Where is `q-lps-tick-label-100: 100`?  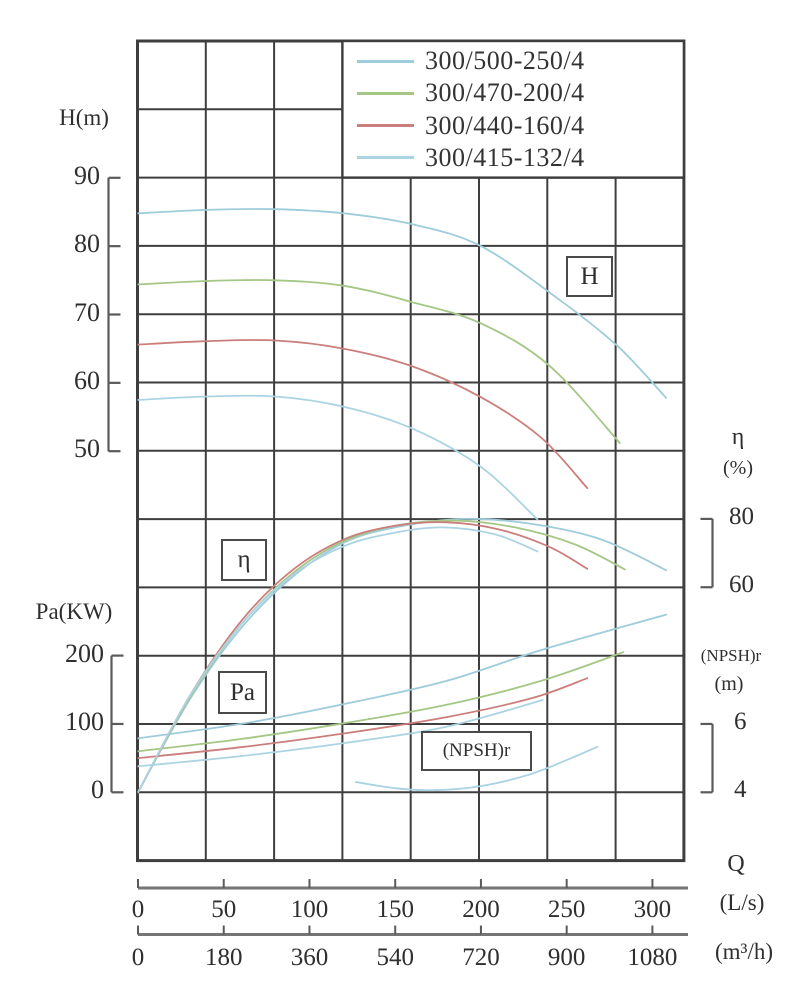
q-lps-tick-label-100: 100 is located at coordinates (309, 909).